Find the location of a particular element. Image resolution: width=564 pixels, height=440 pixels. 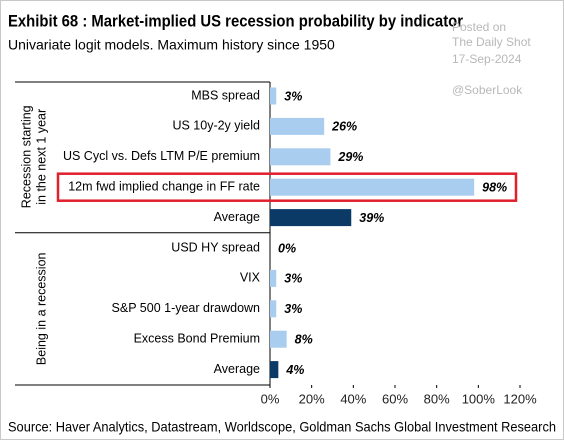

x-tick-label: 0% is located at coordinates (270, 398).